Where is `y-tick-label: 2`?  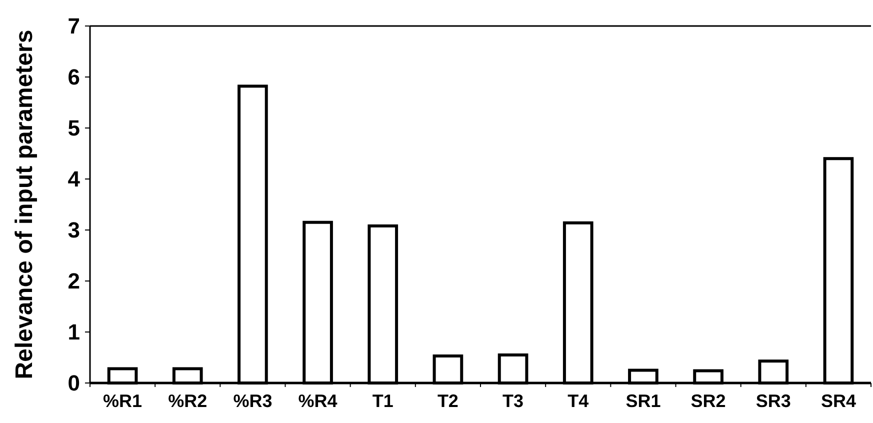 y-tick-label: 2 is located at coordinates (74, 281).